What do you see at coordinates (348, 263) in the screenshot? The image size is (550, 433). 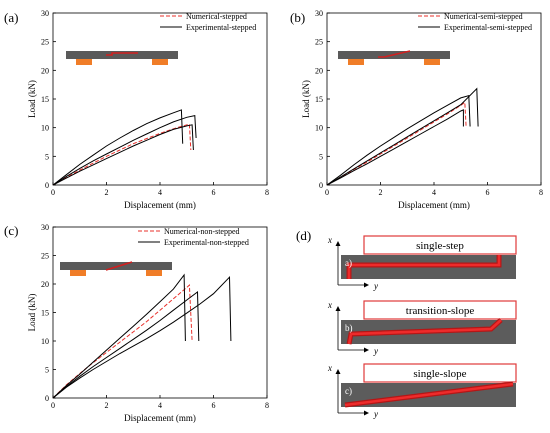 I see `config-tag: a)` at bounding box center [348, 263].